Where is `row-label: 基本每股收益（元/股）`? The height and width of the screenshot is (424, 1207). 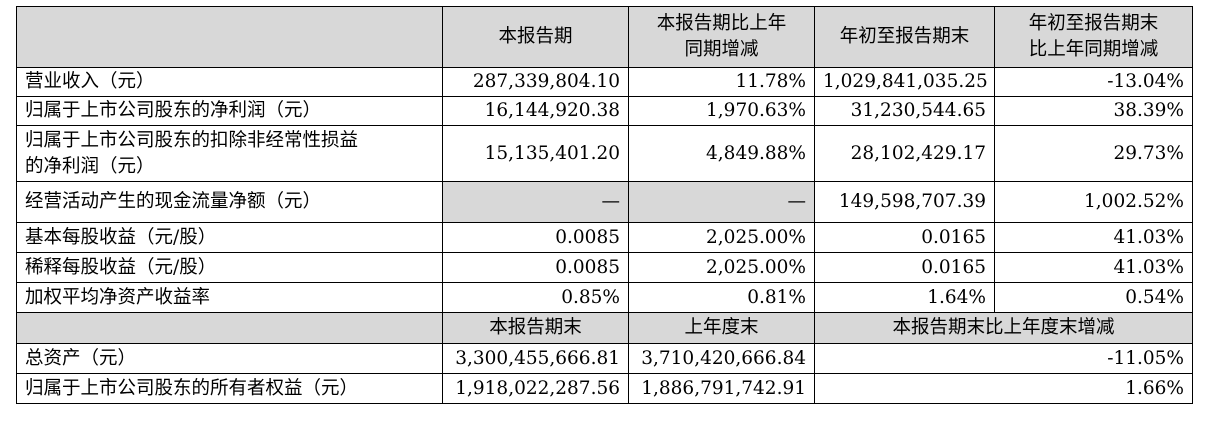 row-label: 基本每股收益（元/股） is located at coordinates (229, 237).